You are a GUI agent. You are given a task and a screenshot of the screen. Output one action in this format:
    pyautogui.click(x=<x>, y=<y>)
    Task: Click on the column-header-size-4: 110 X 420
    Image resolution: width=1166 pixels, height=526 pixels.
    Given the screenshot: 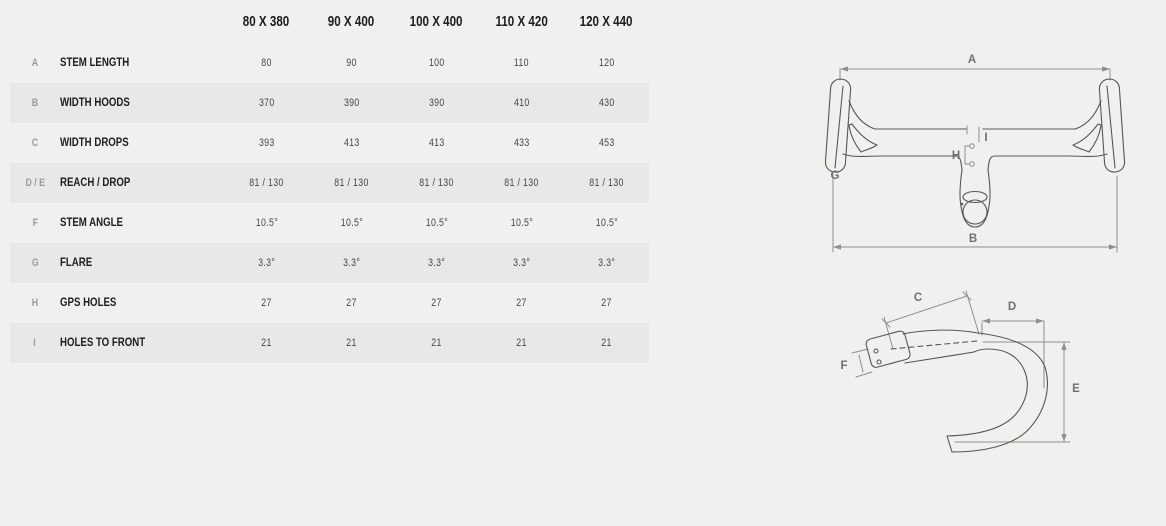 What is the action you would take?
    pyautogui.click(x=521, y=21)
    